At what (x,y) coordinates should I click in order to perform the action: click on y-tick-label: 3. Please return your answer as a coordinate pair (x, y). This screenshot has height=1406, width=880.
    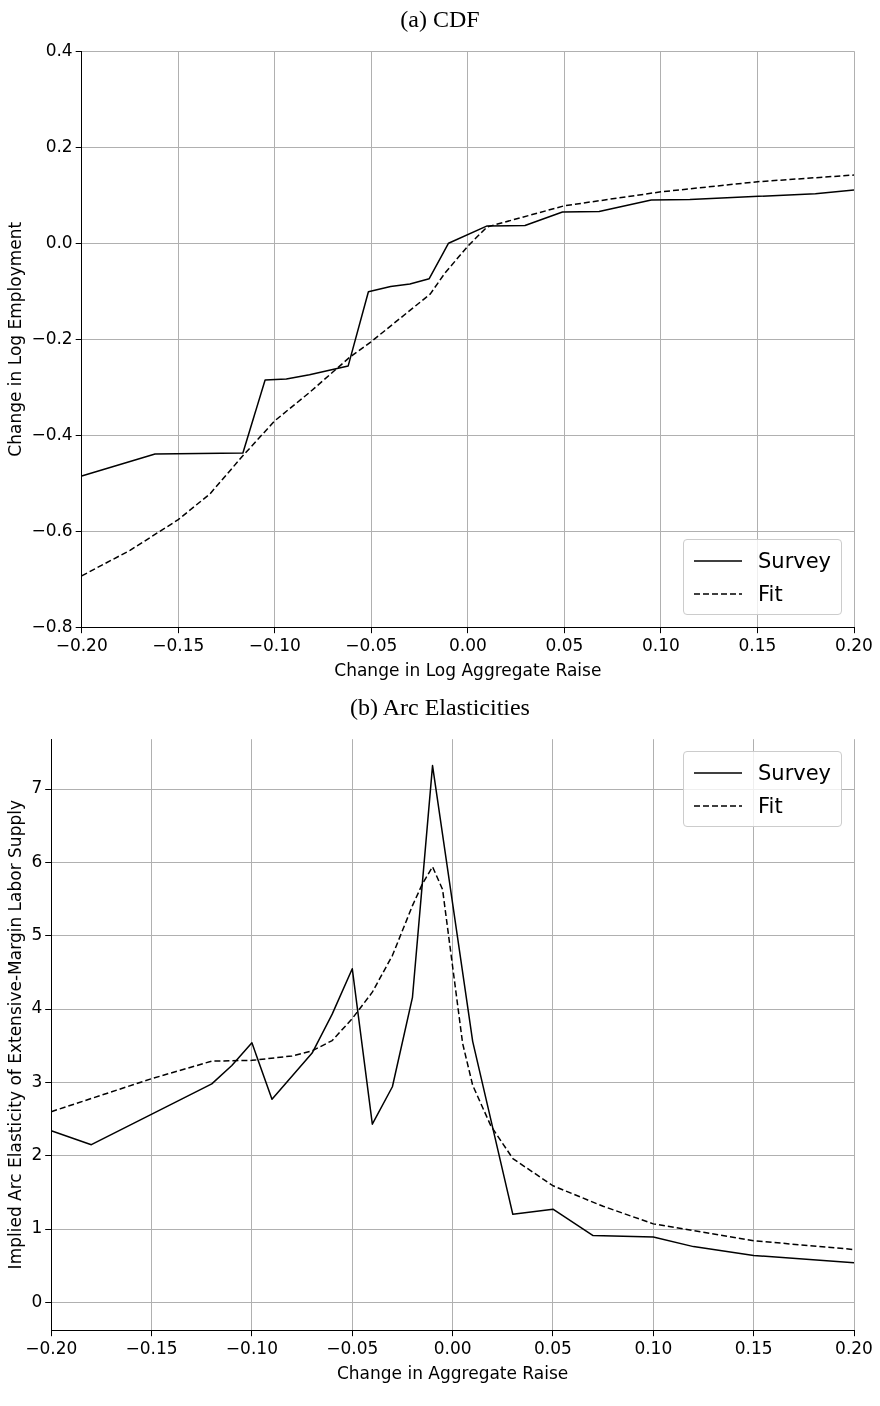
    Looking at the image, I should click on (37, 1080).